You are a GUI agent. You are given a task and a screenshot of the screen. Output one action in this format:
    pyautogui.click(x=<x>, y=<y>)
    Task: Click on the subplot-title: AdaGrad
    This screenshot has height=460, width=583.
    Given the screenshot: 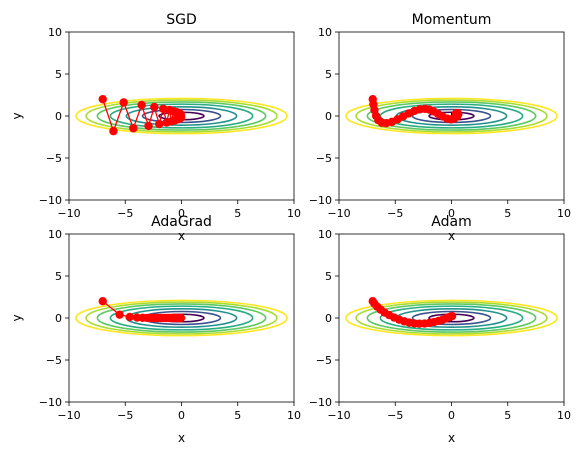 What is the action you would take?
    pyautogui.click(x=181, y=222)
    